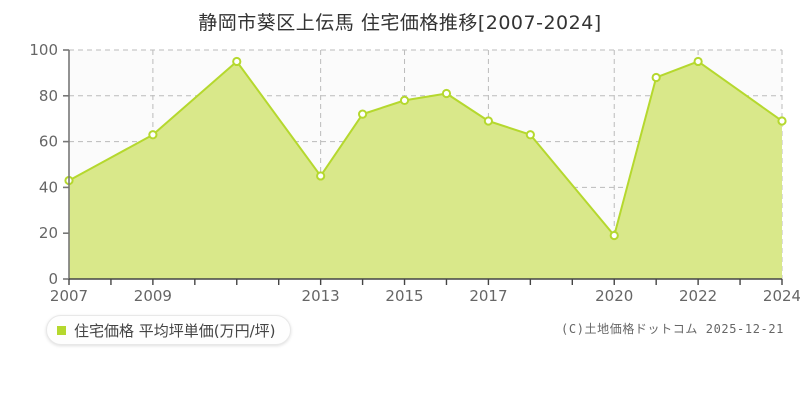  What do you see at coordinates (153, 296) in the screenshot?
I see `x-tick-label: 2009` at bounding box center [153, 296].